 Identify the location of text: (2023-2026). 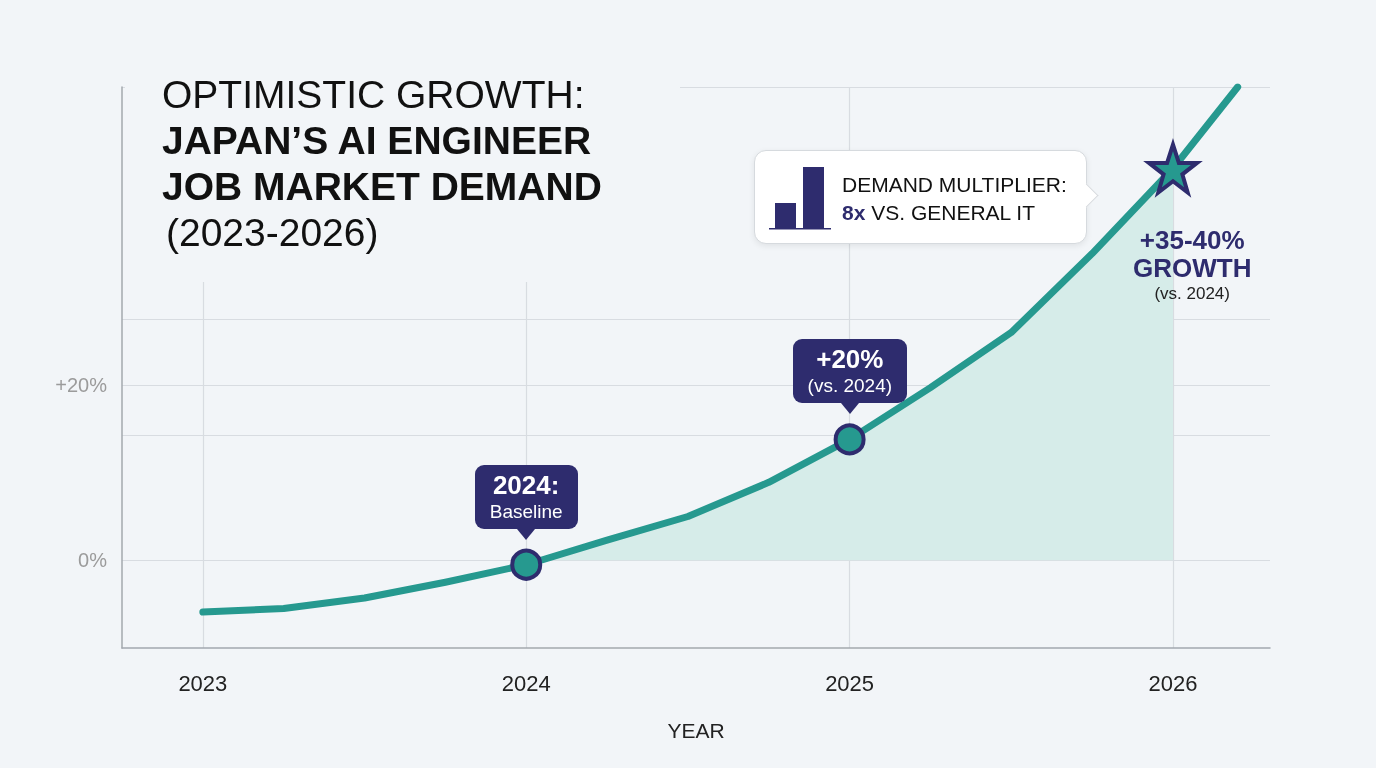
(272, 233).